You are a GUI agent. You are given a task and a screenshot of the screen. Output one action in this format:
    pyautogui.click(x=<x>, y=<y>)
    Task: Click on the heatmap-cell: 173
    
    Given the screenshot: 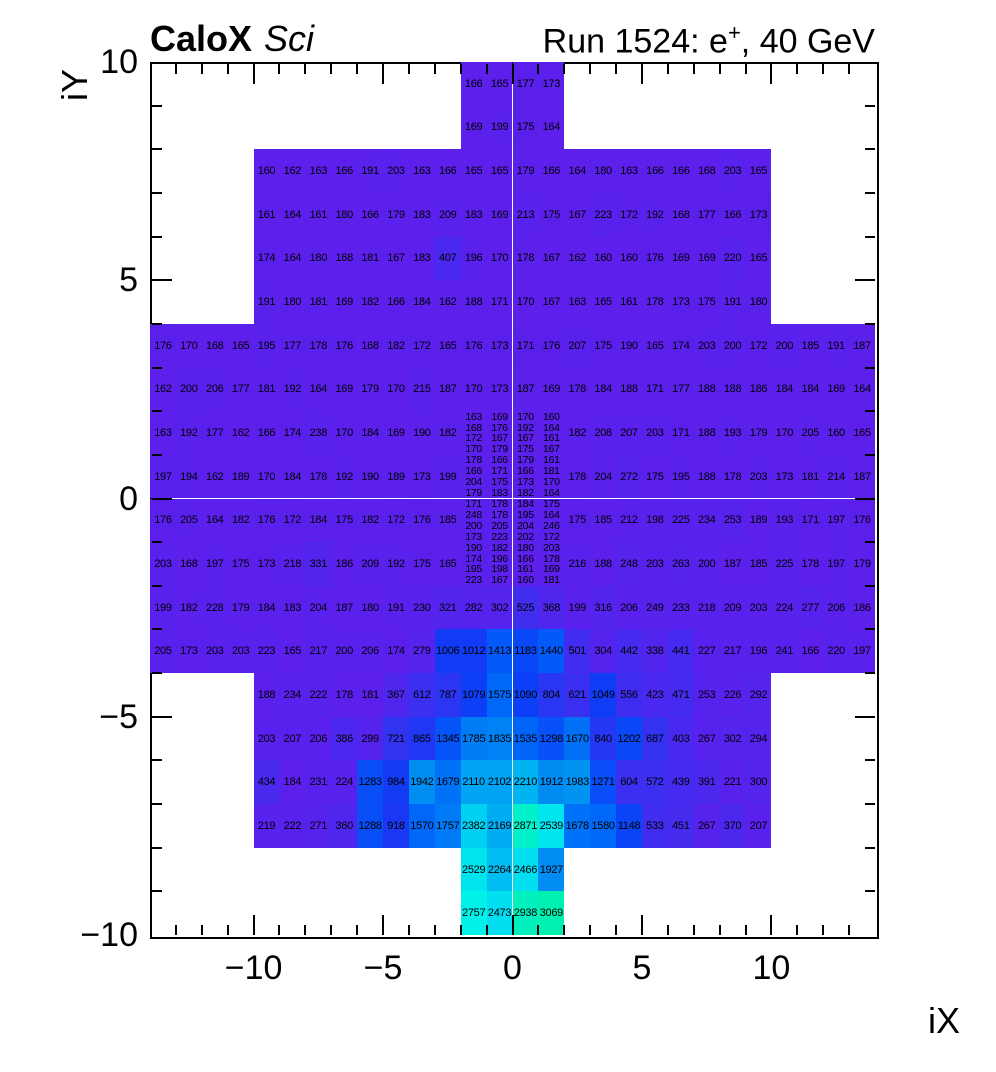 What is the action you would take?
    pyautogui.click(x=784, y=476)
    